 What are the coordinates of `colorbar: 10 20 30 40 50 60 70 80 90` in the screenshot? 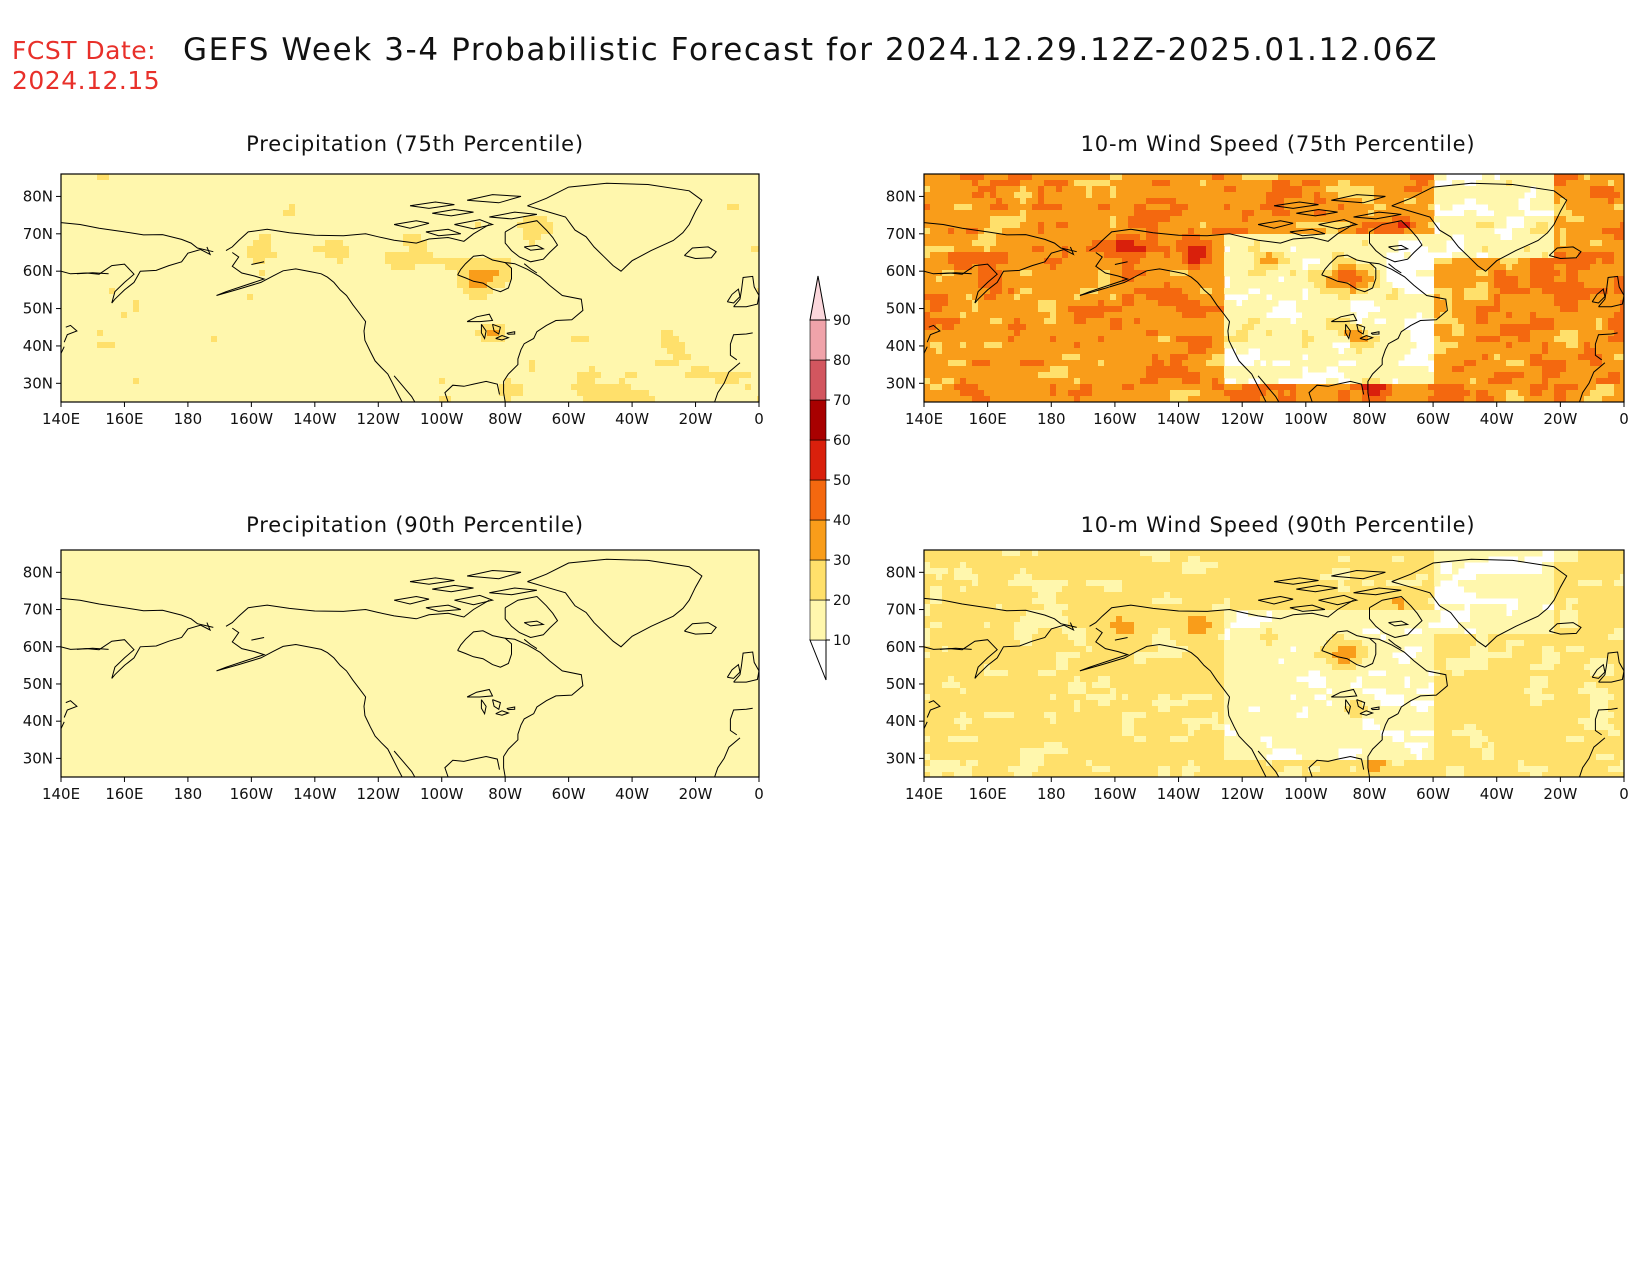 It's located at (830, 478).